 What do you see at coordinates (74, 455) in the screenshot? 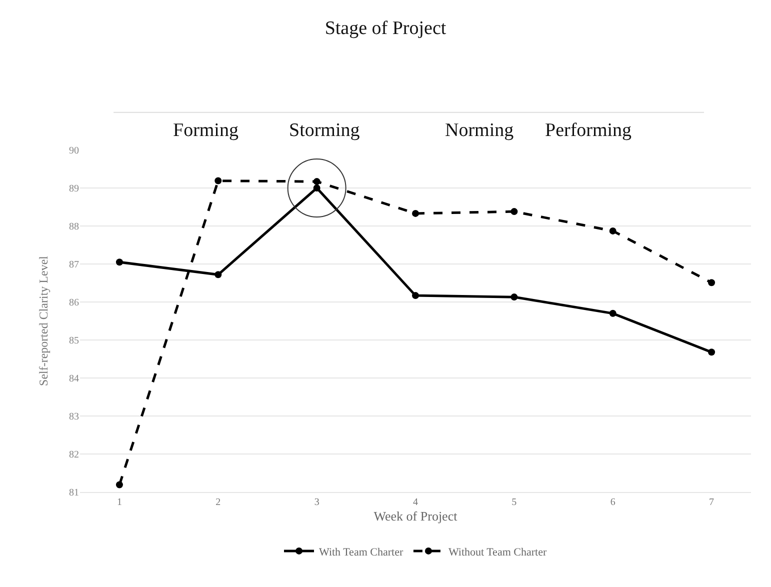
I see `y-tick-label: 82` at bounding box center [74, 455].